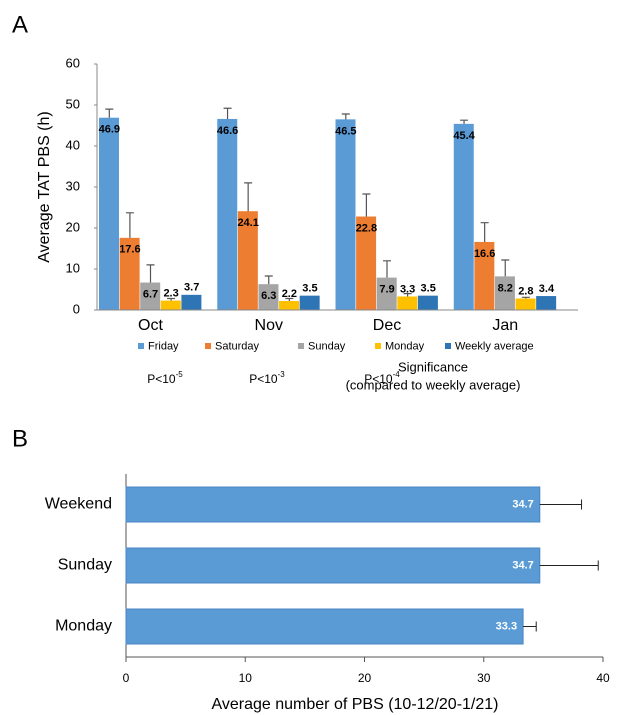 The width and height of the screenshot is (617, 715). Describe the element at coordinates (73, 62) in the screenshot. I see `y-tick-label: 60` at that location.